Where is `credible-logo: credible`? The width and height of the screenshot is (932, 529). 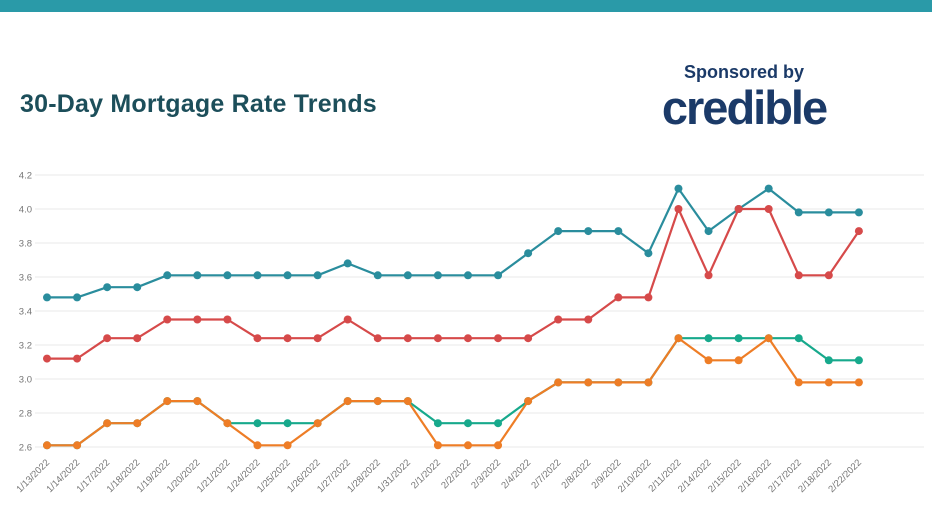 credible-logo: credible is located at coordinates (744, 107).